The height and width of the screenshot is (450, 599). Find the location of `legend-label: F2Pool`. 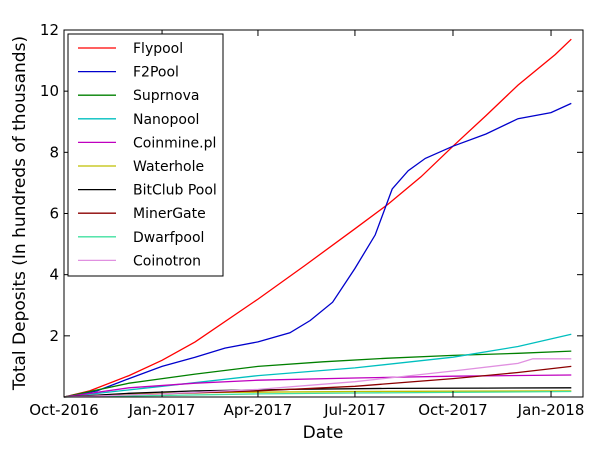

legend-label: F2Pool is located at coordinates (156, 73).